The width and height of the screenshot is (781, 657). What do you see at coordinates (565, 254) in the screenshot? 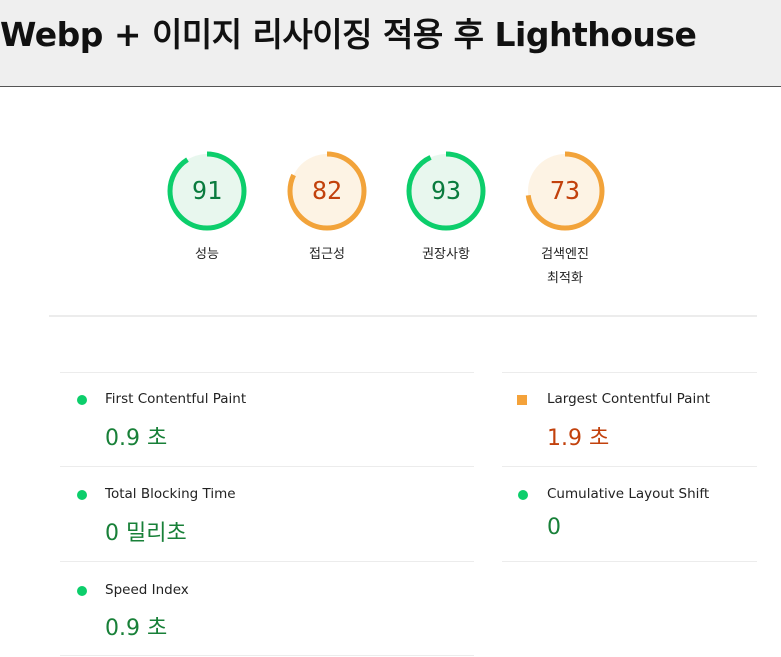
I see `gauge-label-line1: 검색엔진` at bounding box center [565, 254].